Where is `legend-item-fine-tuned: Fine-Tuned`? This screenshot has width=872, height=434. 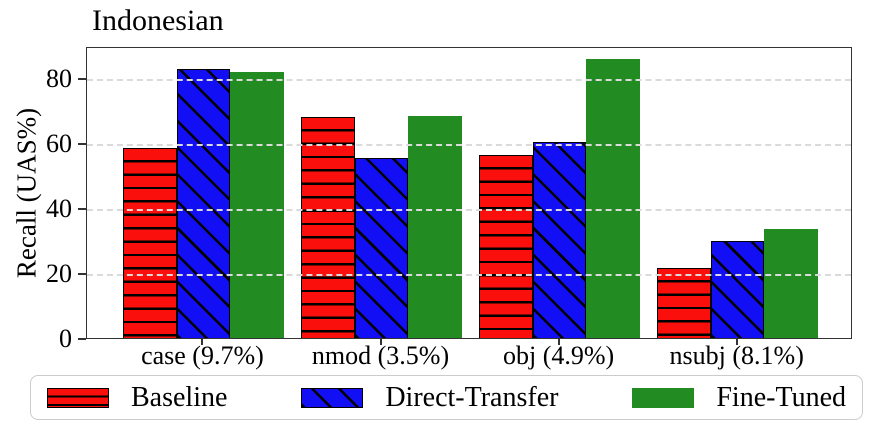
legend-item-fine-tuned: Fine-Tuned is located at coordinates (739, 398).